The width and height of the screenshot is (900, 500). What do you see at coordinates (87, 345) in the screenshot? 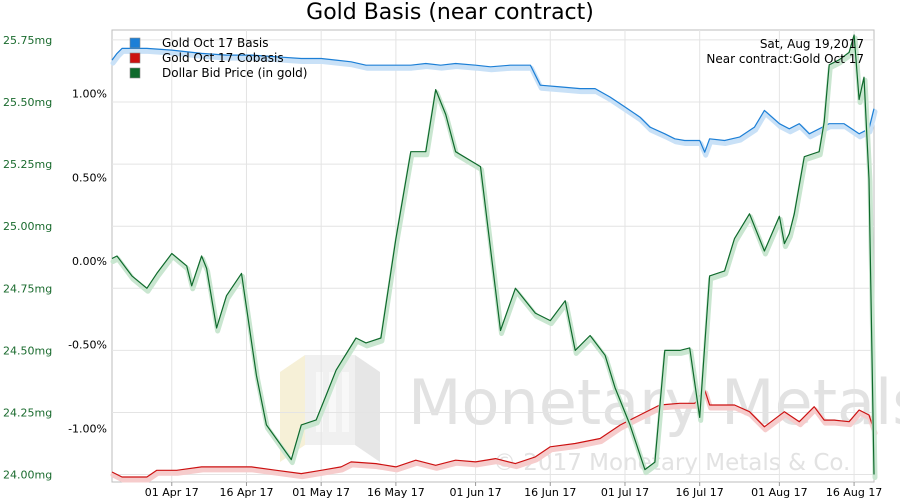
I see `right-tick-label: -0.50%` at bounding box center [87, 345].